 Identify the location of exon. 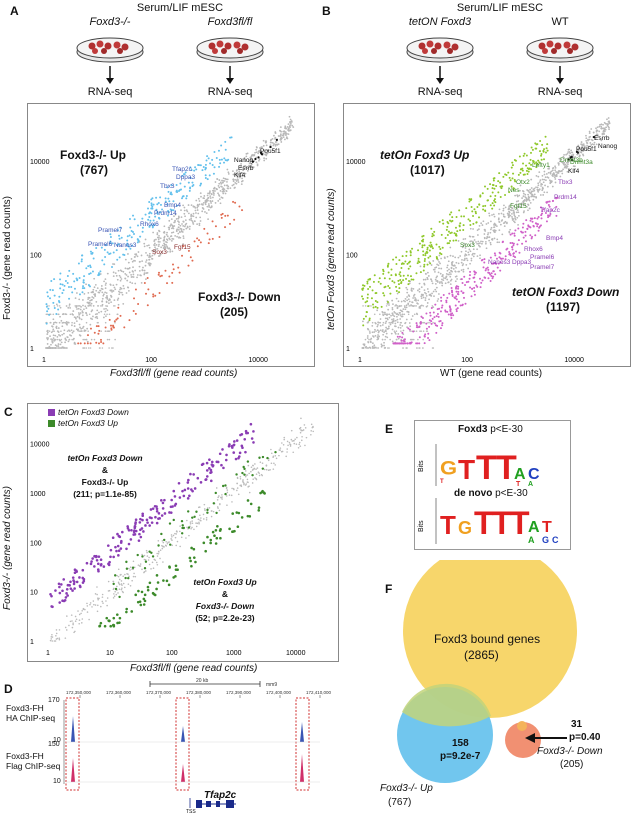
(208, 804).